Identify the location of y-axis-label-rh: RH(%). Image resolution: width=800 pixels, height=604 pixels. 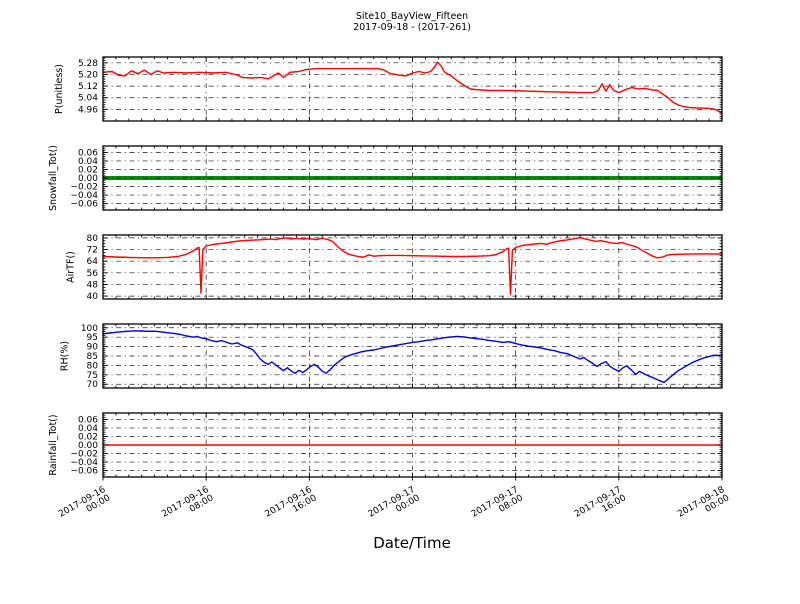
(65, 356).